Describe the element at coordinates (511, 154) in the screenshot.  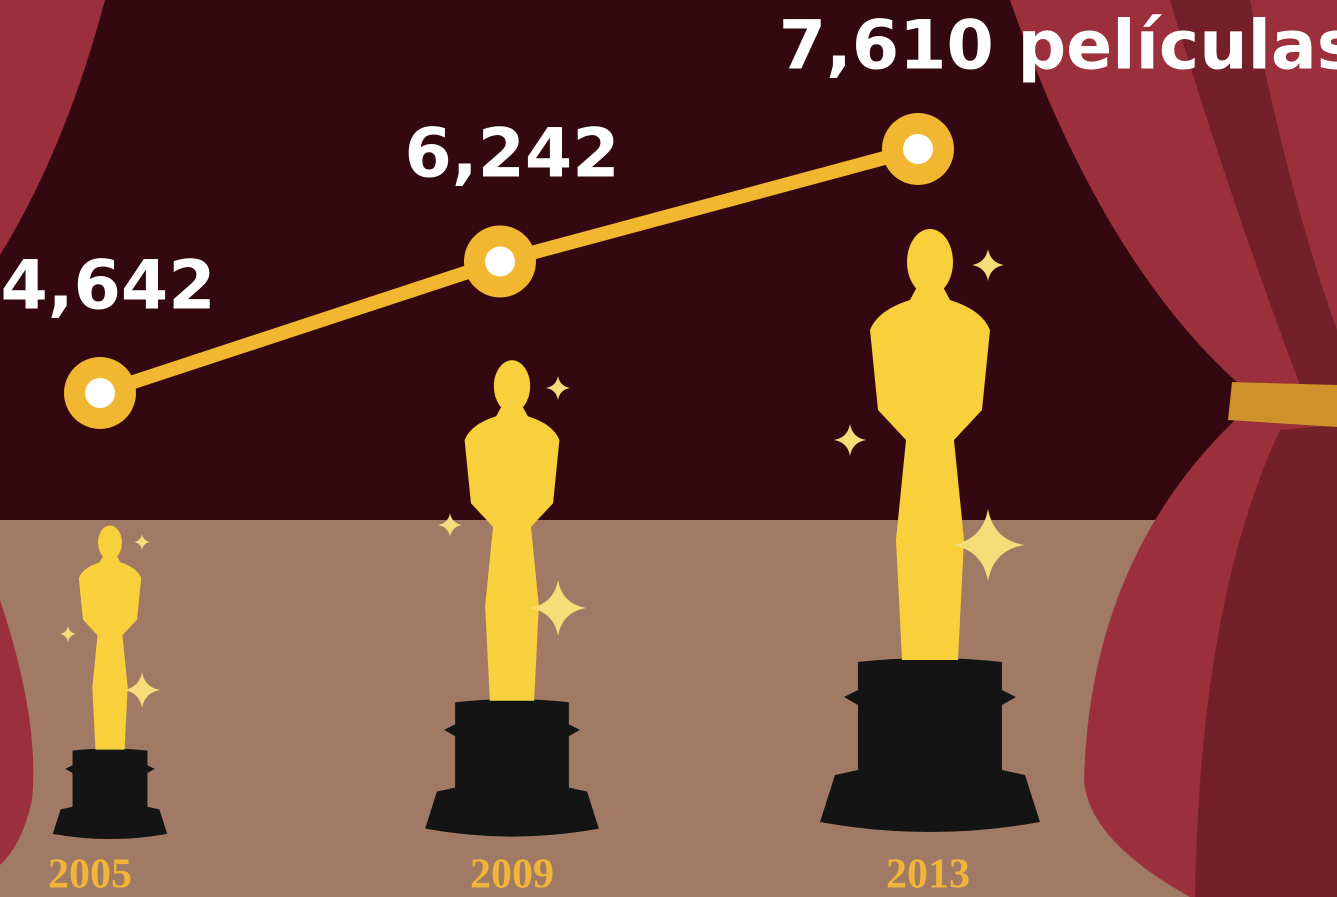
I see `value-label: 6,242` at that location.